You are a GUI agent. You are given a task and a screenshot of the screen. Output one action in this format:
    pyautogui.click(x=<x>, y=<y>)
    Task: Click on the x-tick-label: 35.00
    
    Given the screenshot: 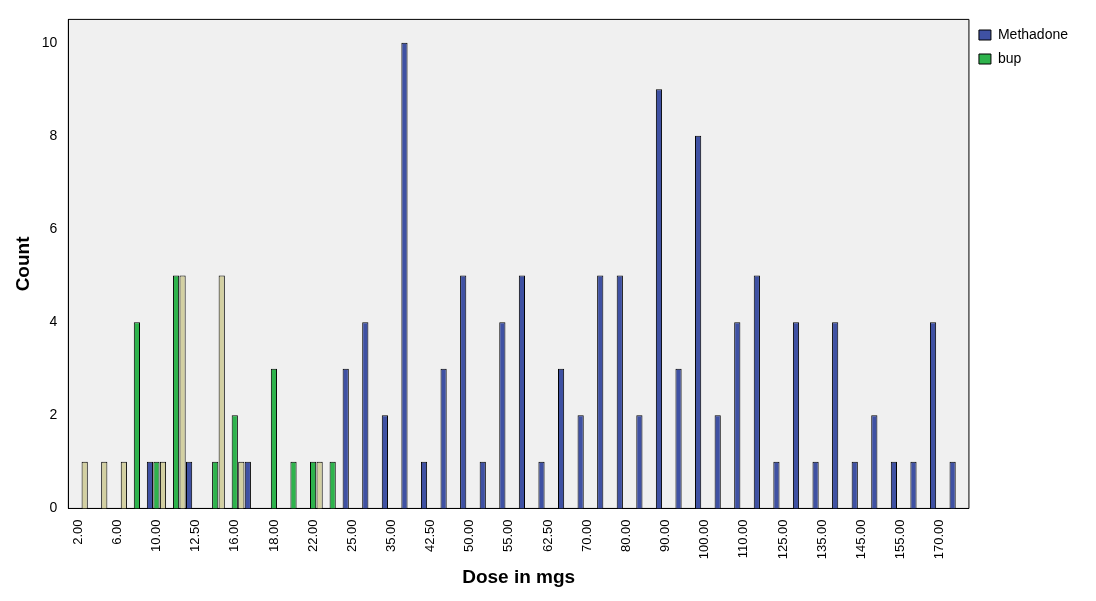 What is the action you would take?
    pyautogui.click(x=390, y=535)
    